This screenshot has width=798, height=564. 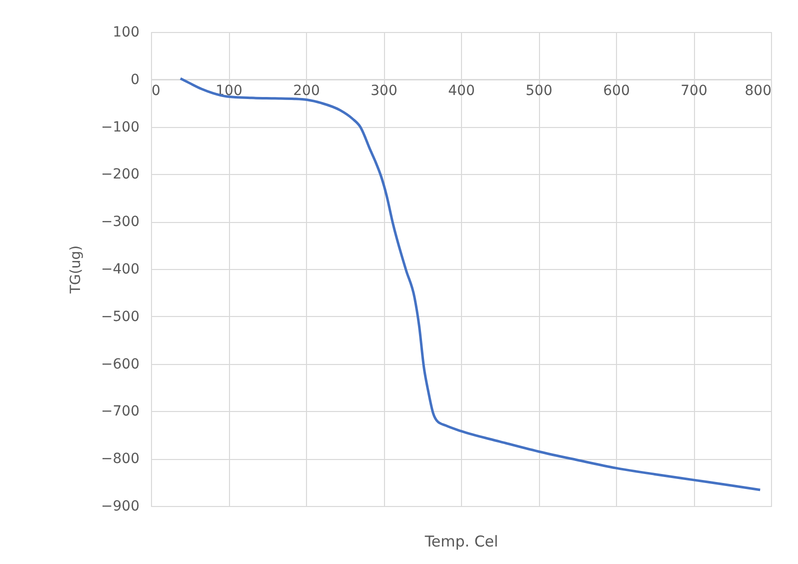 What do you see at coordinates (120, 412) in the screenshot?
I see `y-tick-label: −700` at bounding box center [120, 412].